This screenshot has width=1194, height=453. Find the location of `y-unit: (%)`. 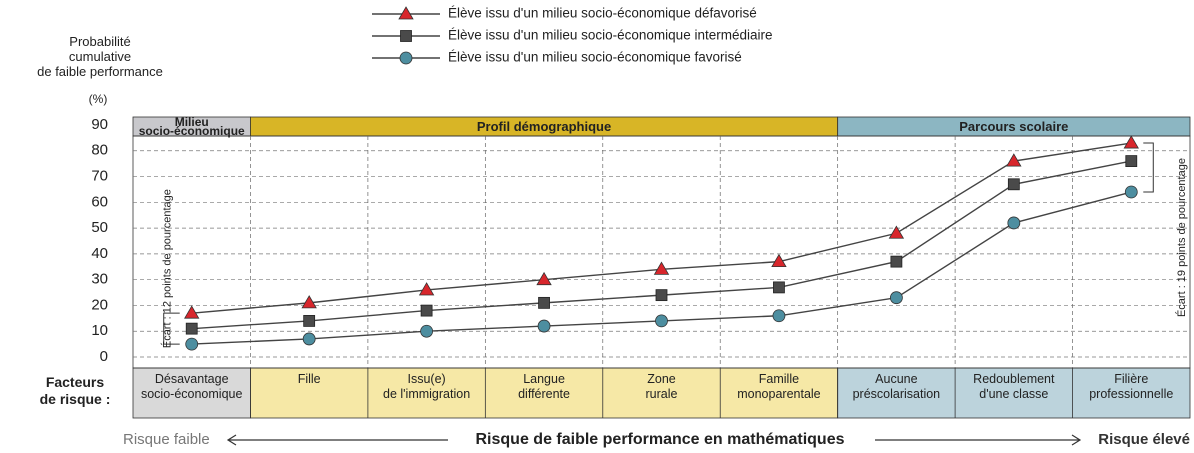

y-unit: (%) is located at coordinates (98, 99).